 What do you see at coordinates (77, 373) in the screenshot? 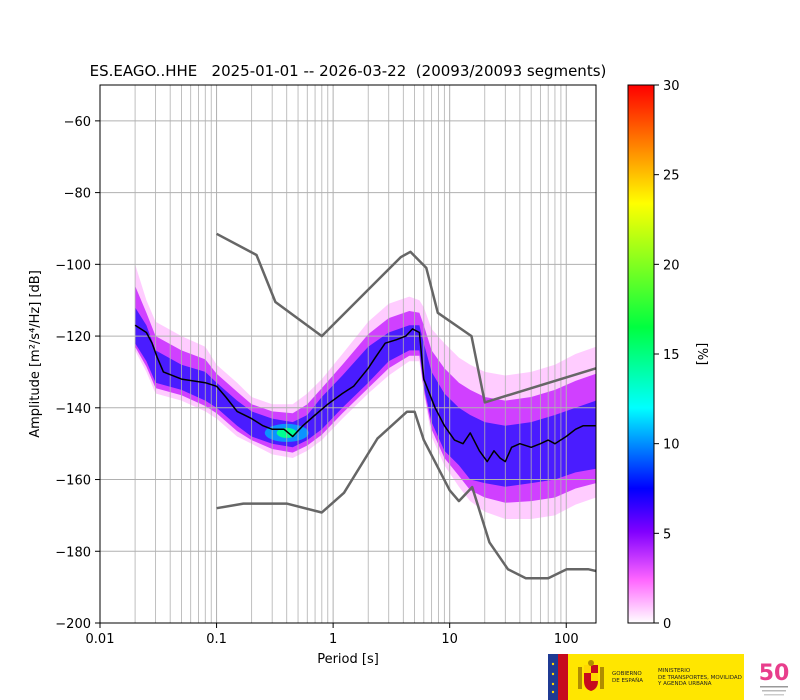
I see `y-axis: −200 −180 −160 −140 −120 −100 −80 −60` at bounding box center [77, 373].